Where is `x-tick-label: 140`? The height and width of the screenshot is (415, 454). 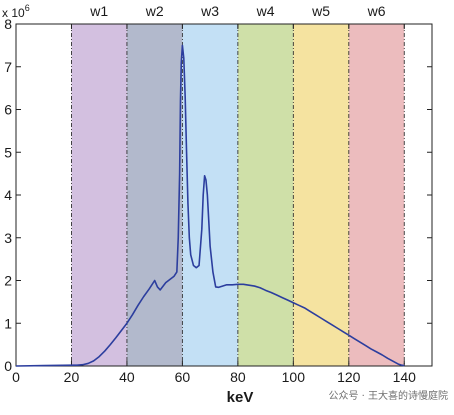
x-tick-label: 140 is located at coordinates (405, 377).